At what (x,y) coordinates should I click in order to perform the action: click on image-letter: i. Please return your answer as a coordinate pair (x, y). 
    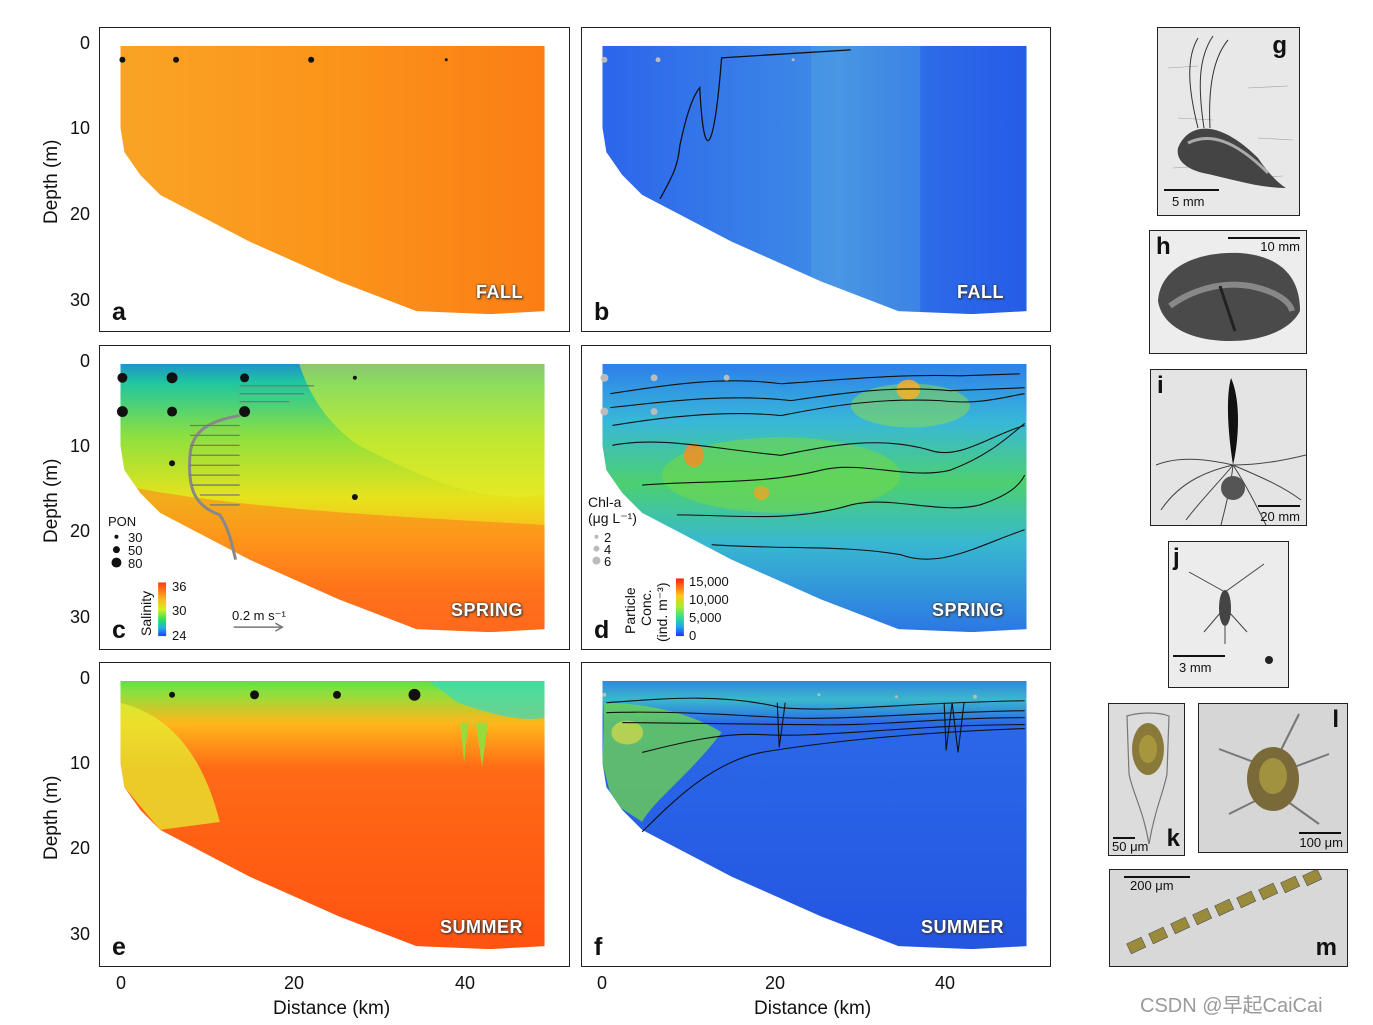
    Looking at the image, I should click on (1160, 385).